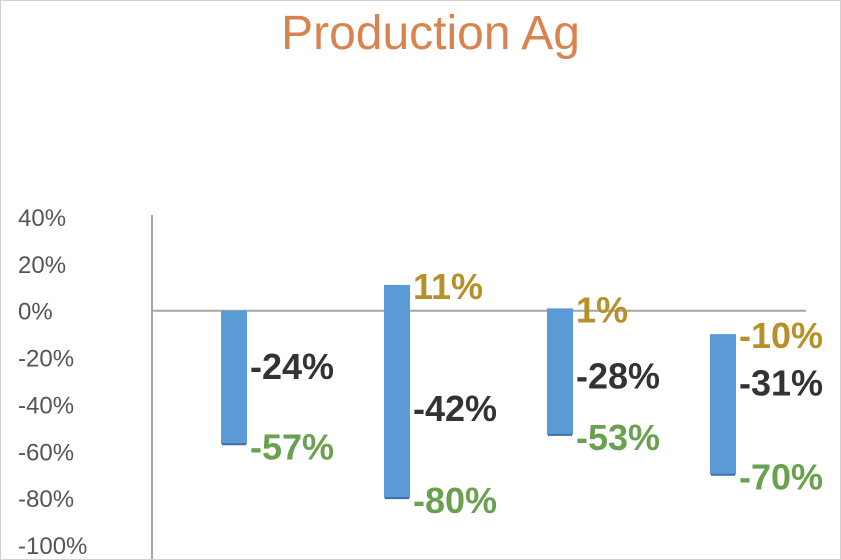 This screenshot has width=841, height=560. What do you see at coordinates (455, 500) in the screenshot?
I see `low-value-label: -80%` at bounding box center [455, 500].